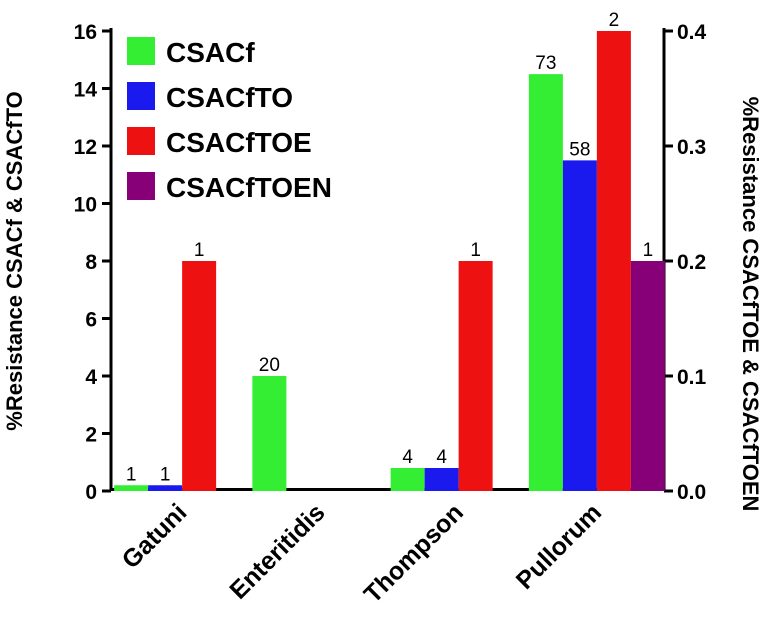 This screenshot has width=765, height=626. I want to click on category-label-gatuni: Gatuni, so click(155, 536).